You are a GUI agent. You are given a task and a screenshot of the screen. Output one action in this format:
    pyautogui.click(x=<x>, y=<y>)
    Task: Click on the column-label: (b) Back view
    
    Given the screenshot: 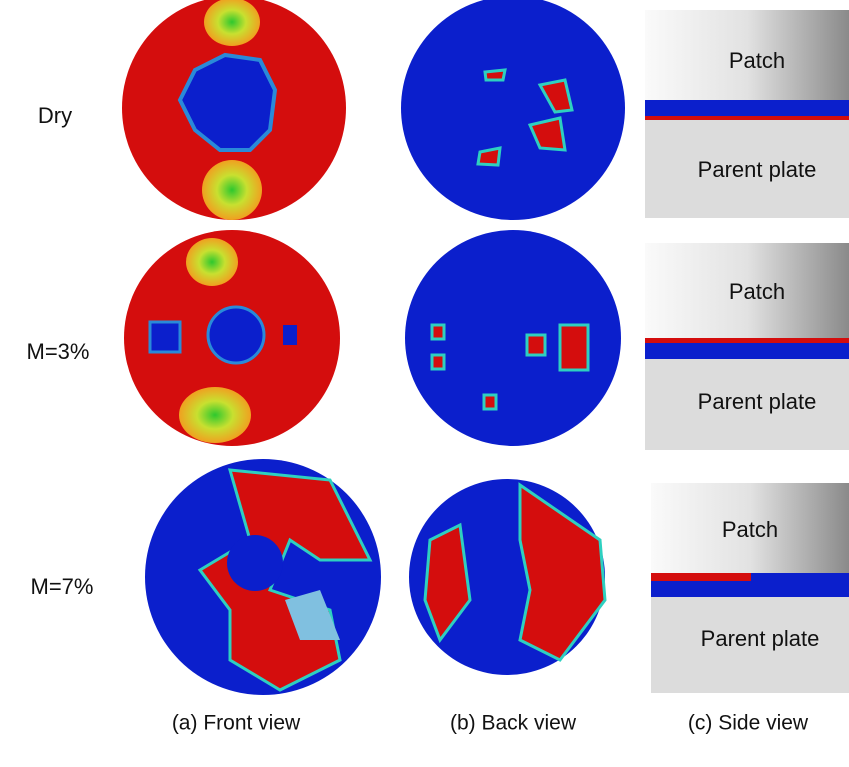 What is the action you would take?
    pyautogui.click(x=513, y=723)
    